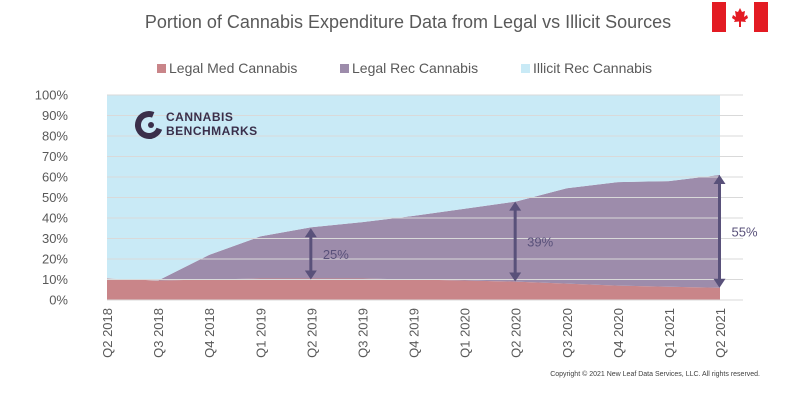 This screenshot has height=403, width=787. What do you see at coordinates (55, 197) in the screenshot?
I see `y-tick-label: 50%` at bounding box center [55, 197].